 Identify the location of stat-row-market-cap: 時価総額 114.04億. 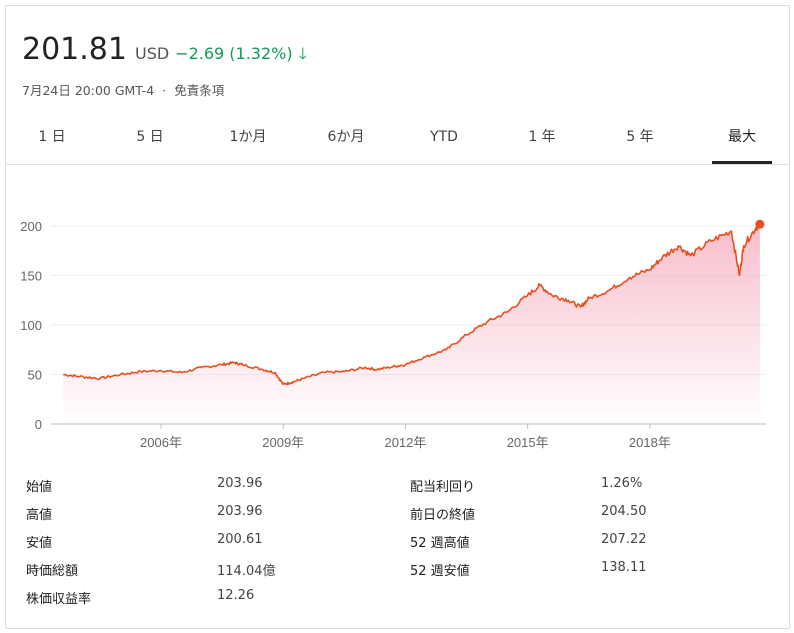
(176, 572).